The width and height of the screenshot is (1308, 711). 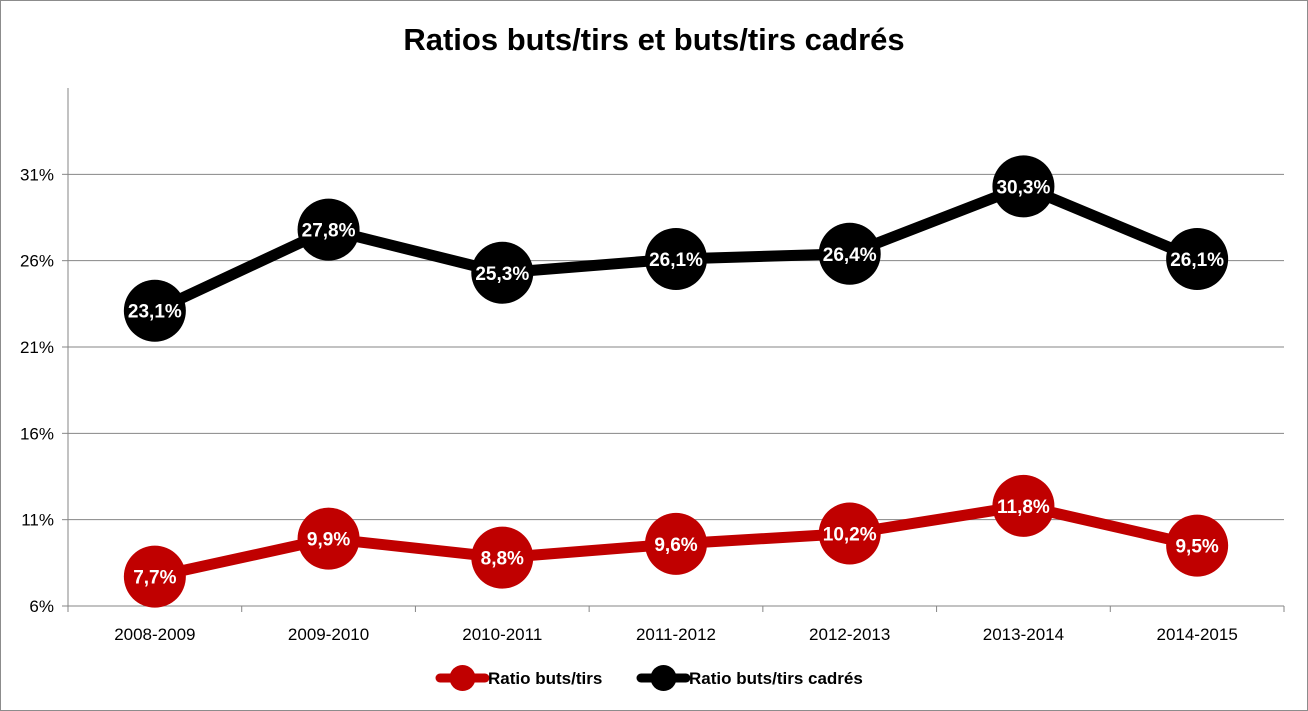 I want to click on y-tick-label: 16%, so click(x=37, y=433).